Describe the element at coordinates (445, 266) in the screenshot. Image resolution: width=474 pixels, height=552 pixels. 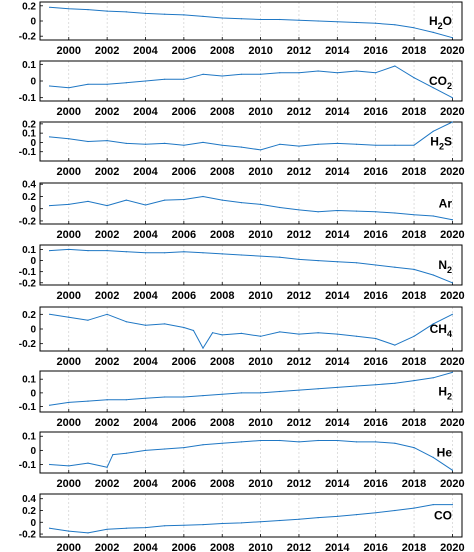
I see `gas-label: N2` at that location.